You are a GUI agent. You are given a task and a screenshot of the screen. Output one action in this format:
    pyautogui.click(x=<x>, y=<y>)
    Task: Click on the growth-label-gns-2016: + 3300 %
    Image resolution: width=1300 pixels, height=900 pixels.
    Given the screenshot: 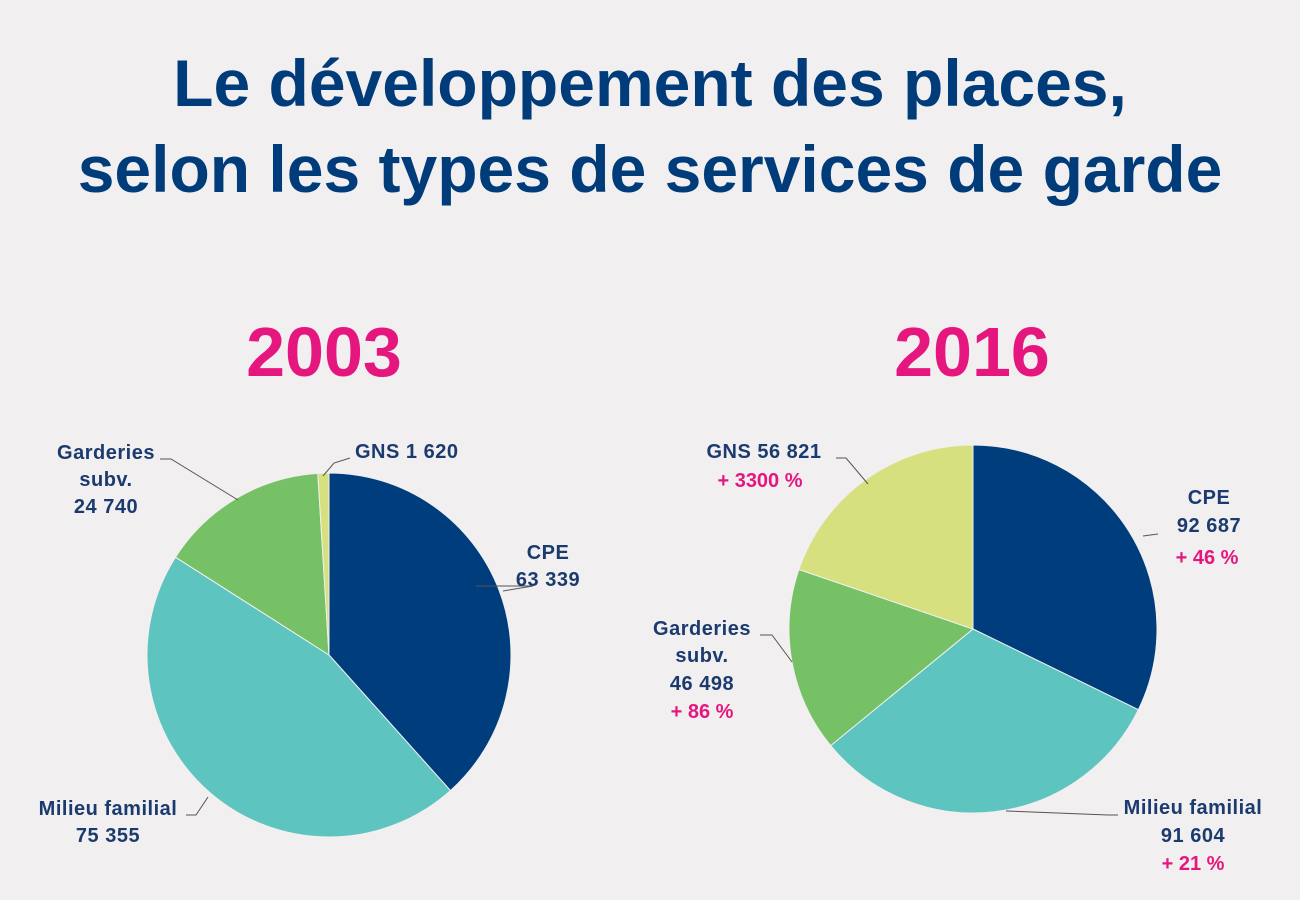 What is the action you would take?
    pyautogui.click(x=759, y=481)
    